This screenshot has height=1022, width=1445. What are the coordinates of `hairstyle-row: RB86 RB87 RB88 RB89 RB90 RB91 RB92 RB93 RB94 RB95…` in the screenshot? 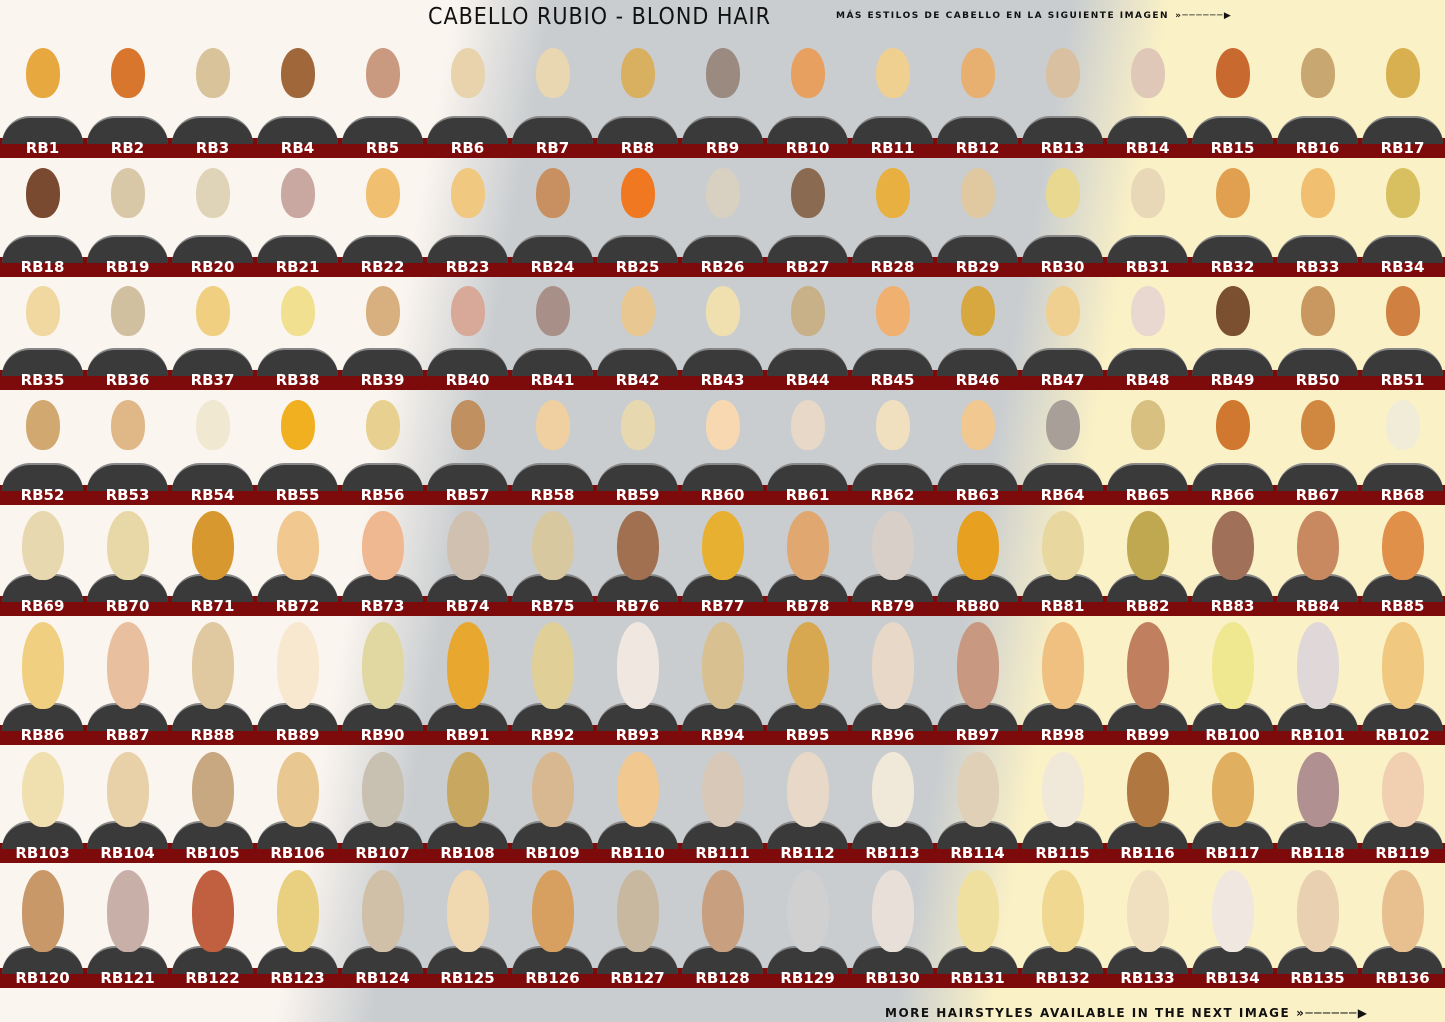 It's located at (722, 681).